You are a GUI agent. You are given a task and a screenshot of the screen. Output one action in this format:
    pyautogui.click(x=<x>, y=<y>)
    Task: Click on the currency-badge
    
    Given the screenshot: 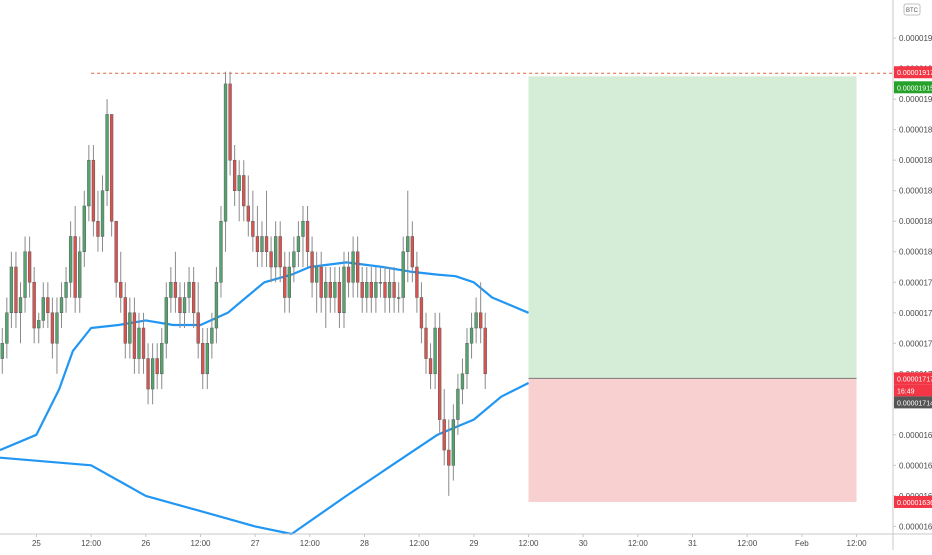 What is the action you would take?
    pyautogui.click(x=912, y=9)
    